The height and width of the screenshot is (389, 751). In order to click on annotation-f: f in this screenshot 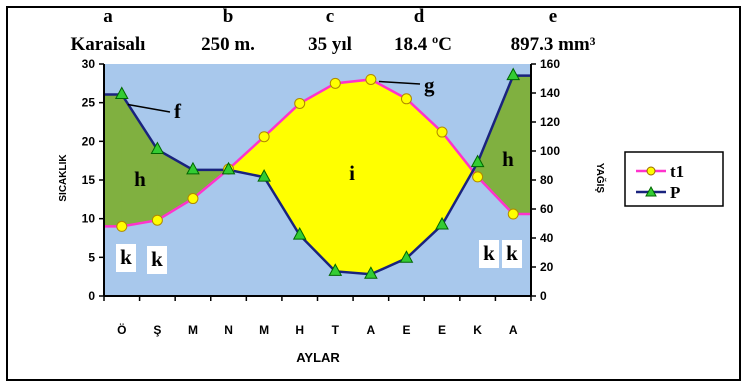, I will do `click(178, 111)`.